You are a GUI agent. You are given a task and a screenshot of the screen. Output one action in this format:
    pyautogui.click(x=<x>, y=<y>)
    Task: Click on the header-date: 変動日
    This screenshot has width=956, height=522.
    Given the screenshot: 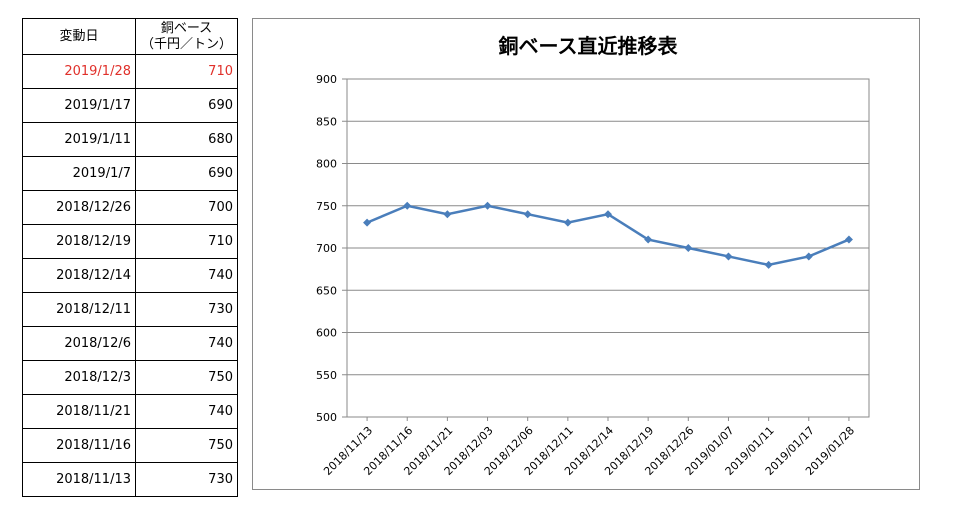 What is the action you would take?
    pyautogui.click(x=79, y=36)
    